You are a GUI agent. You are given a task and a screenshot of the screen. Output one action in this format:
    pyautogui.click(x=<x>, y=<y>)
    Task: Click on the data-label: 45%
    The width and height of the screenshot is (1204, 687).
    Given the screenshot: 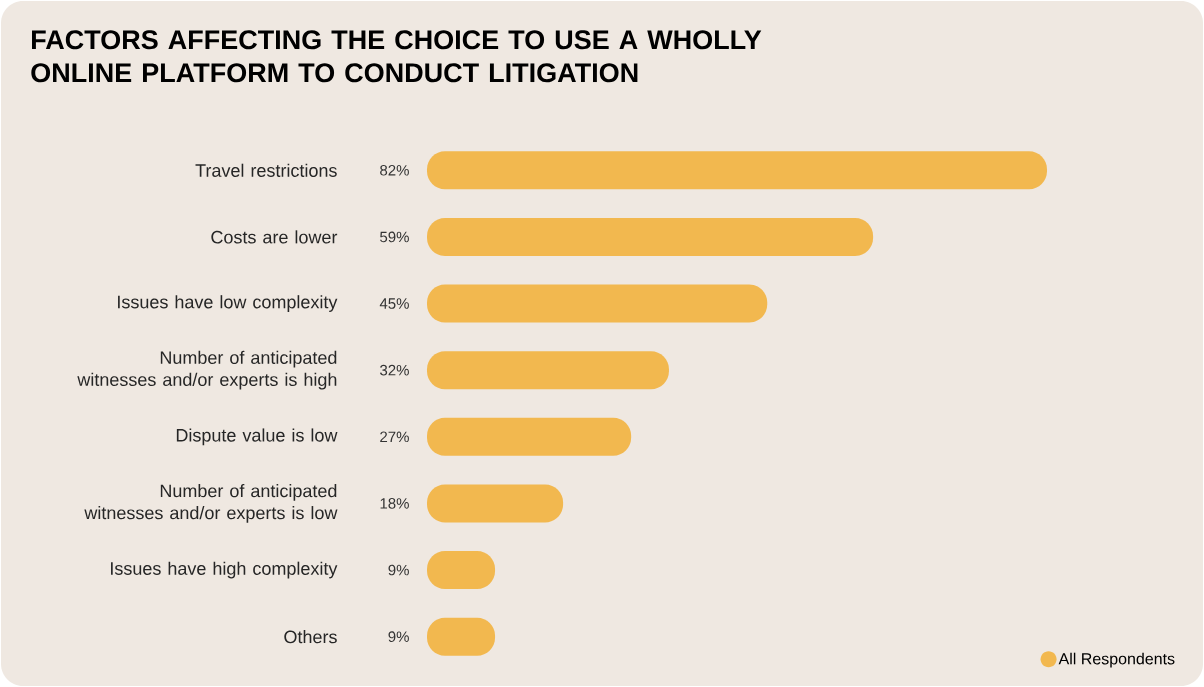 What is the action you would take?
    pyautogui.click(x=394, y=303)
    